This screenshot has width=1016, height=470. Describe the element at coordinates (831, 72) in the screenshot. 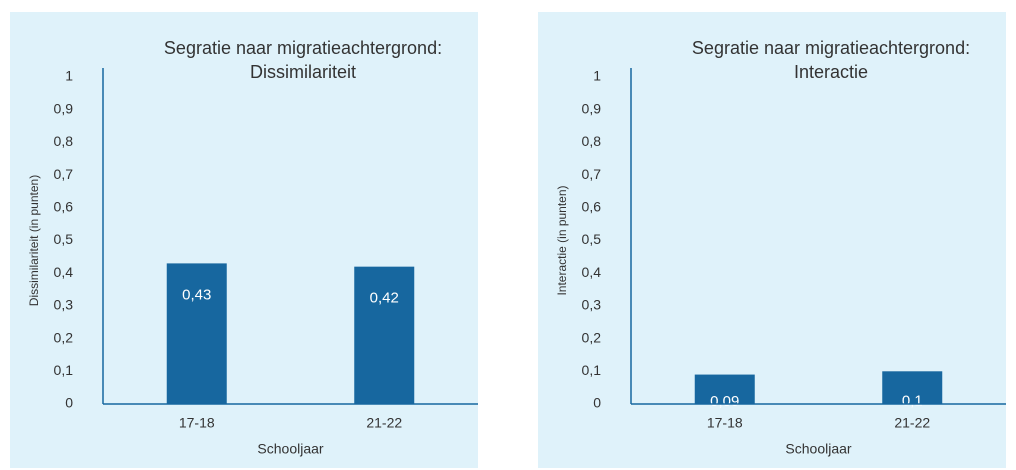

I see `chart-title: Interactie` at that location.